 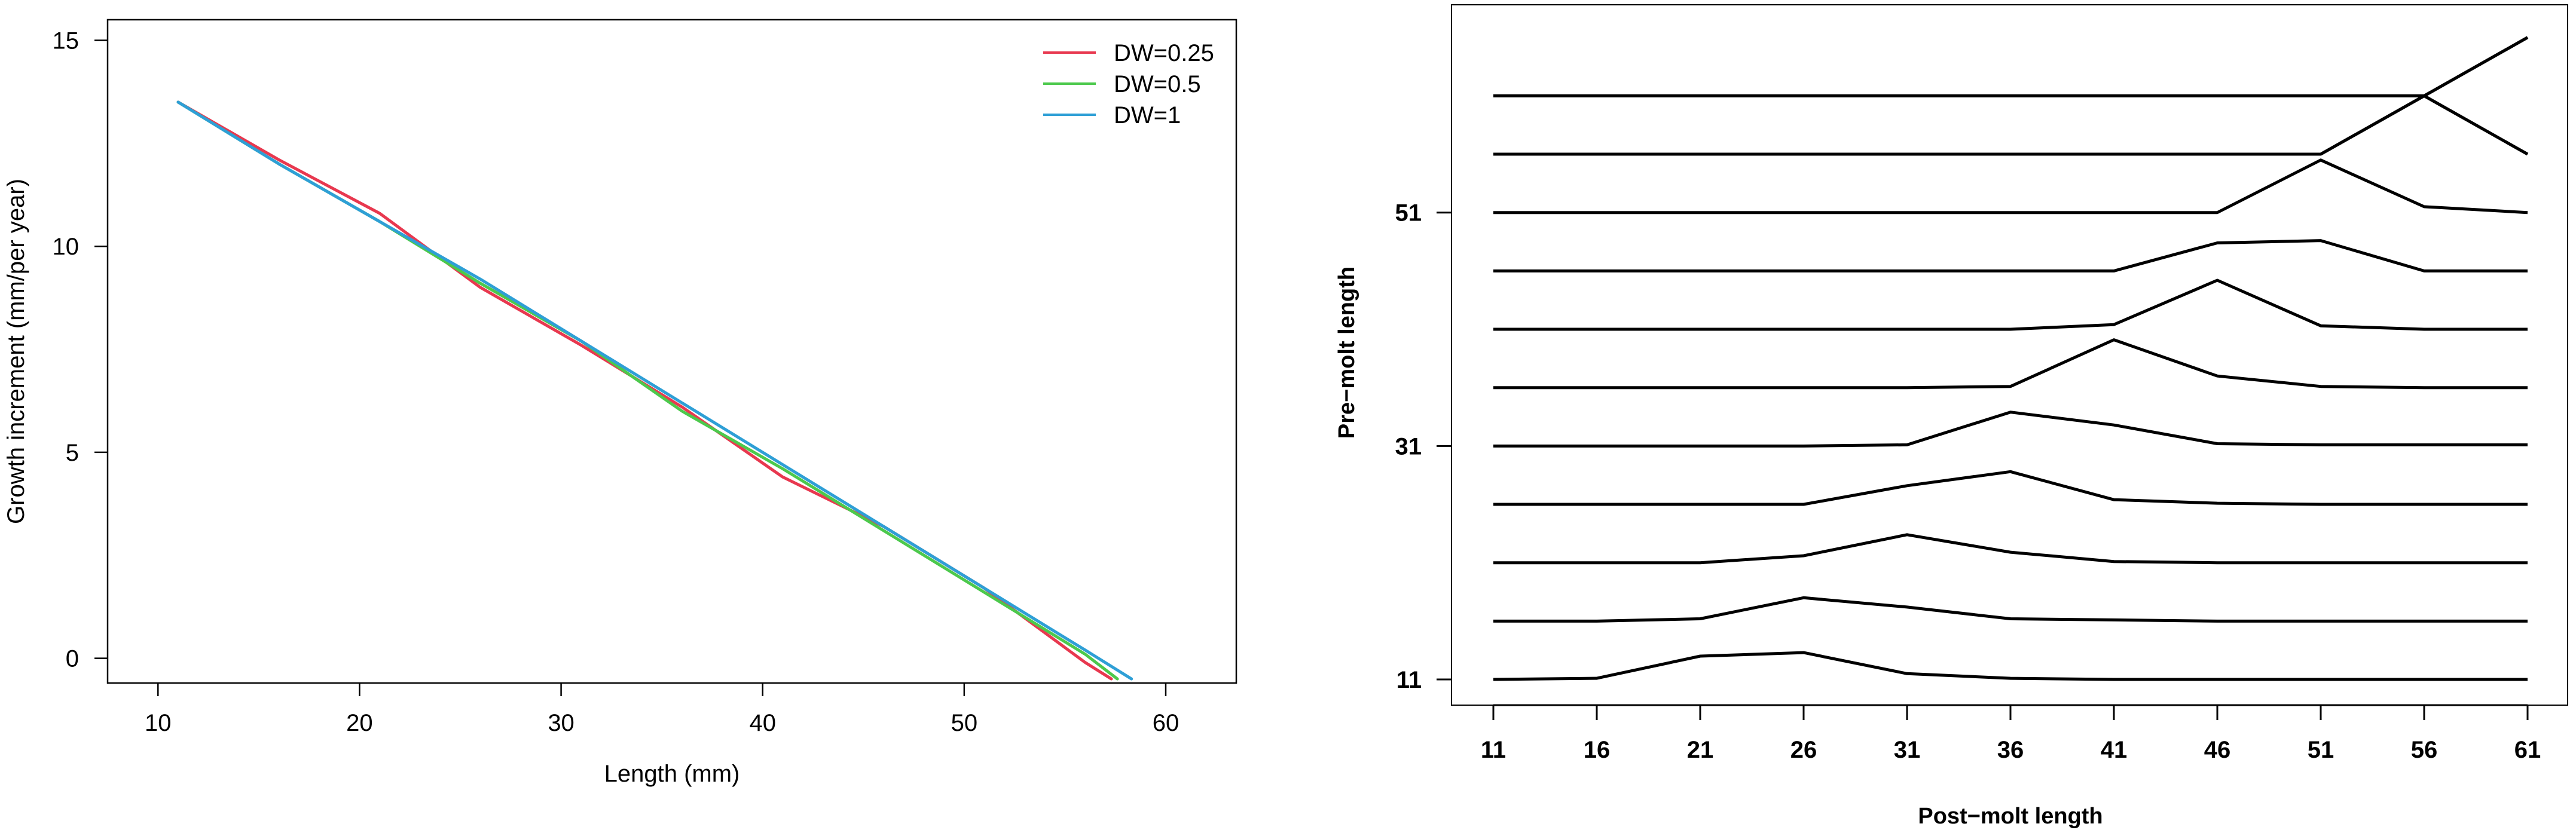 What do you see at coordinates (1157, 84) in the screenshot?
I see `legend-label: DW=0.5` at bounding box center [1157, 84].